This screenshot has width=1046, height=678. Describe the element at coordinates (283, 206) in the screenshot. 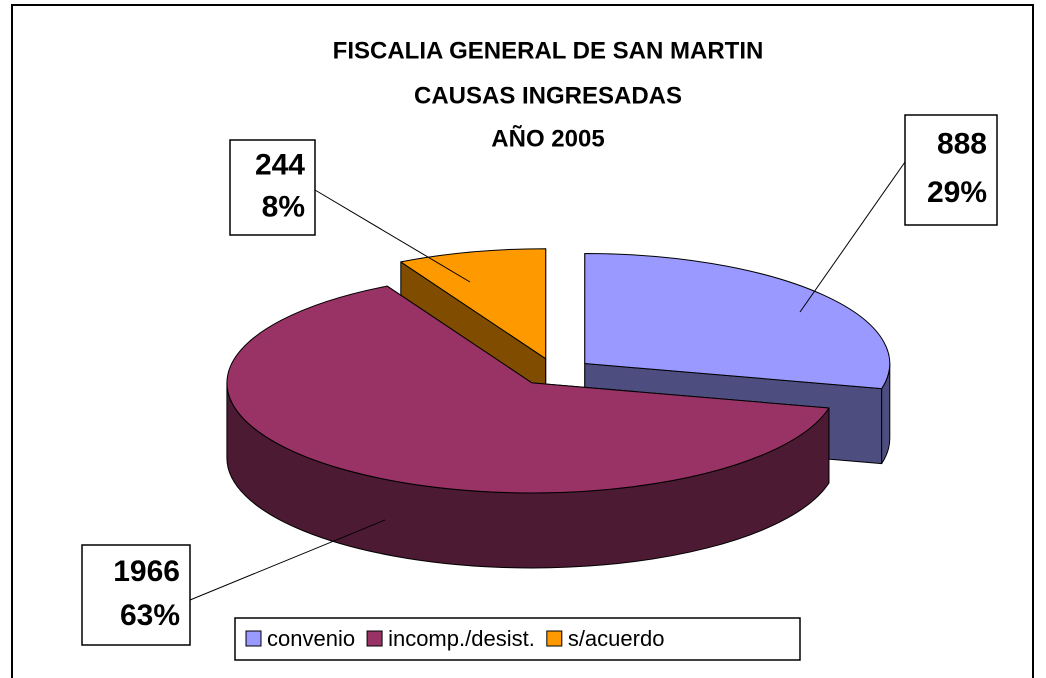

I see `data-label: 8%` at that location.